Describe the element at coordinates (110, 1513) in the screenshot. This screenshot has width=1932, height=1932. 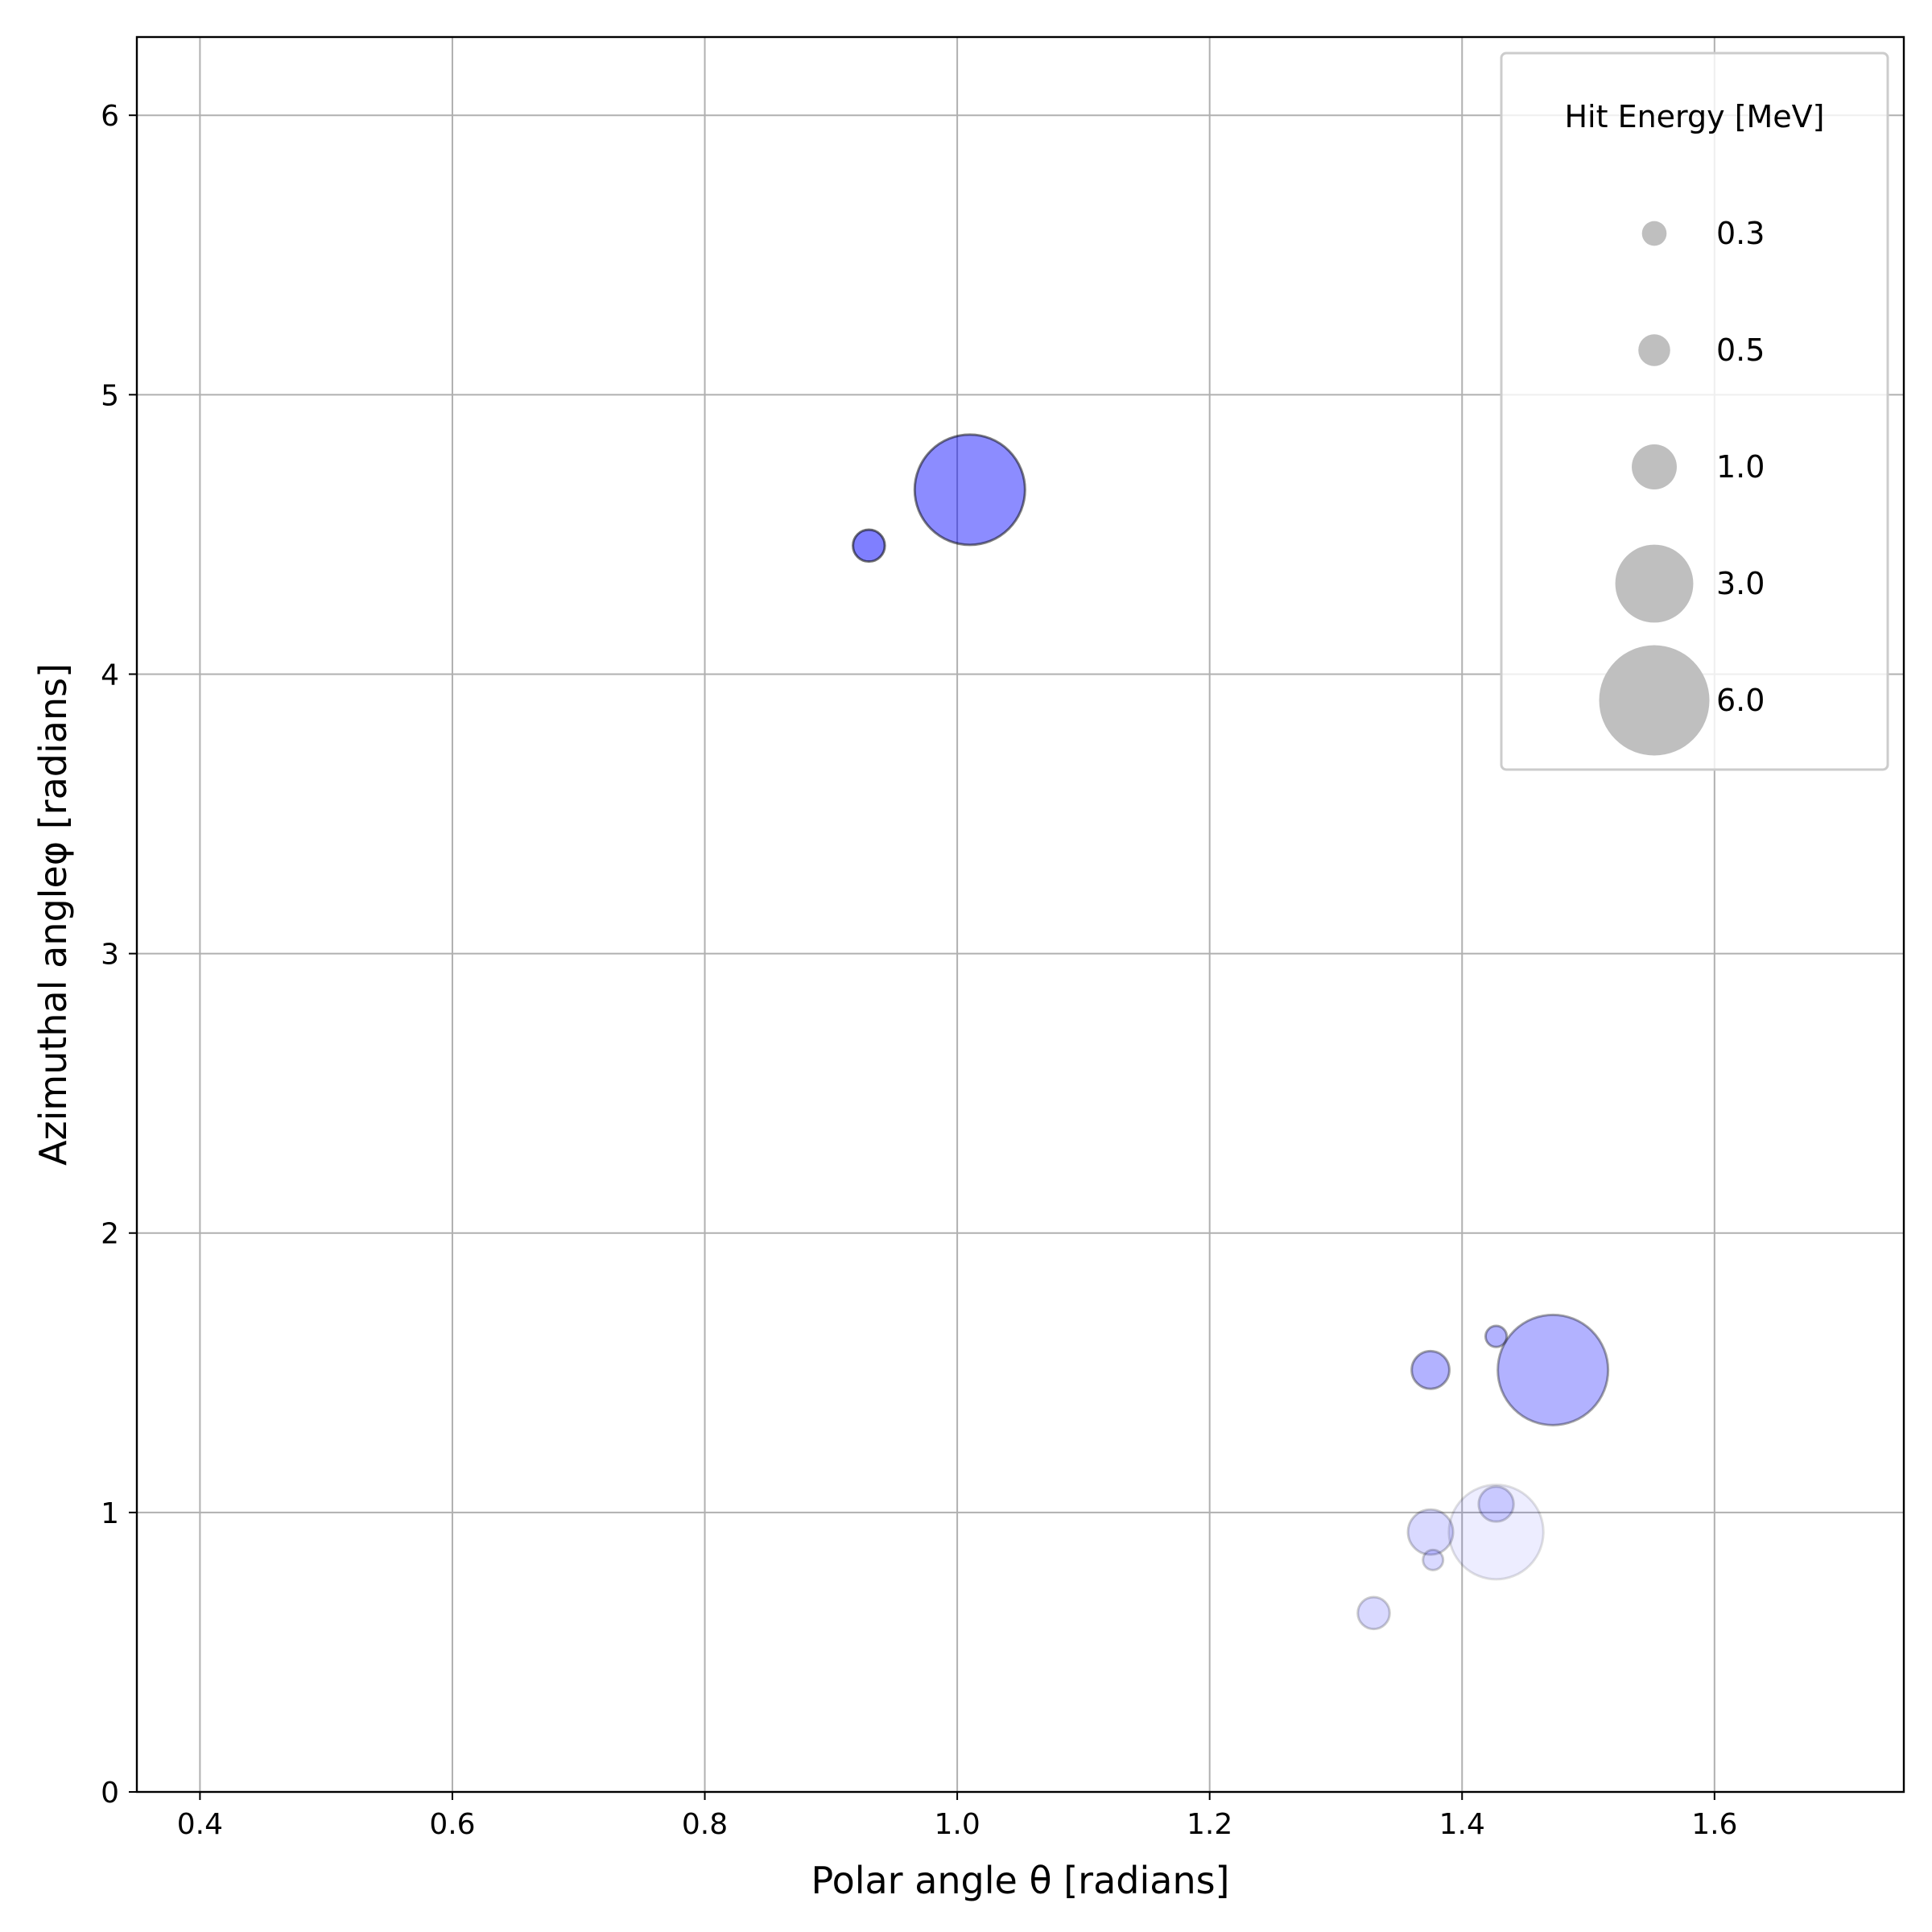
I see `y-tick-label: 1` at that location.